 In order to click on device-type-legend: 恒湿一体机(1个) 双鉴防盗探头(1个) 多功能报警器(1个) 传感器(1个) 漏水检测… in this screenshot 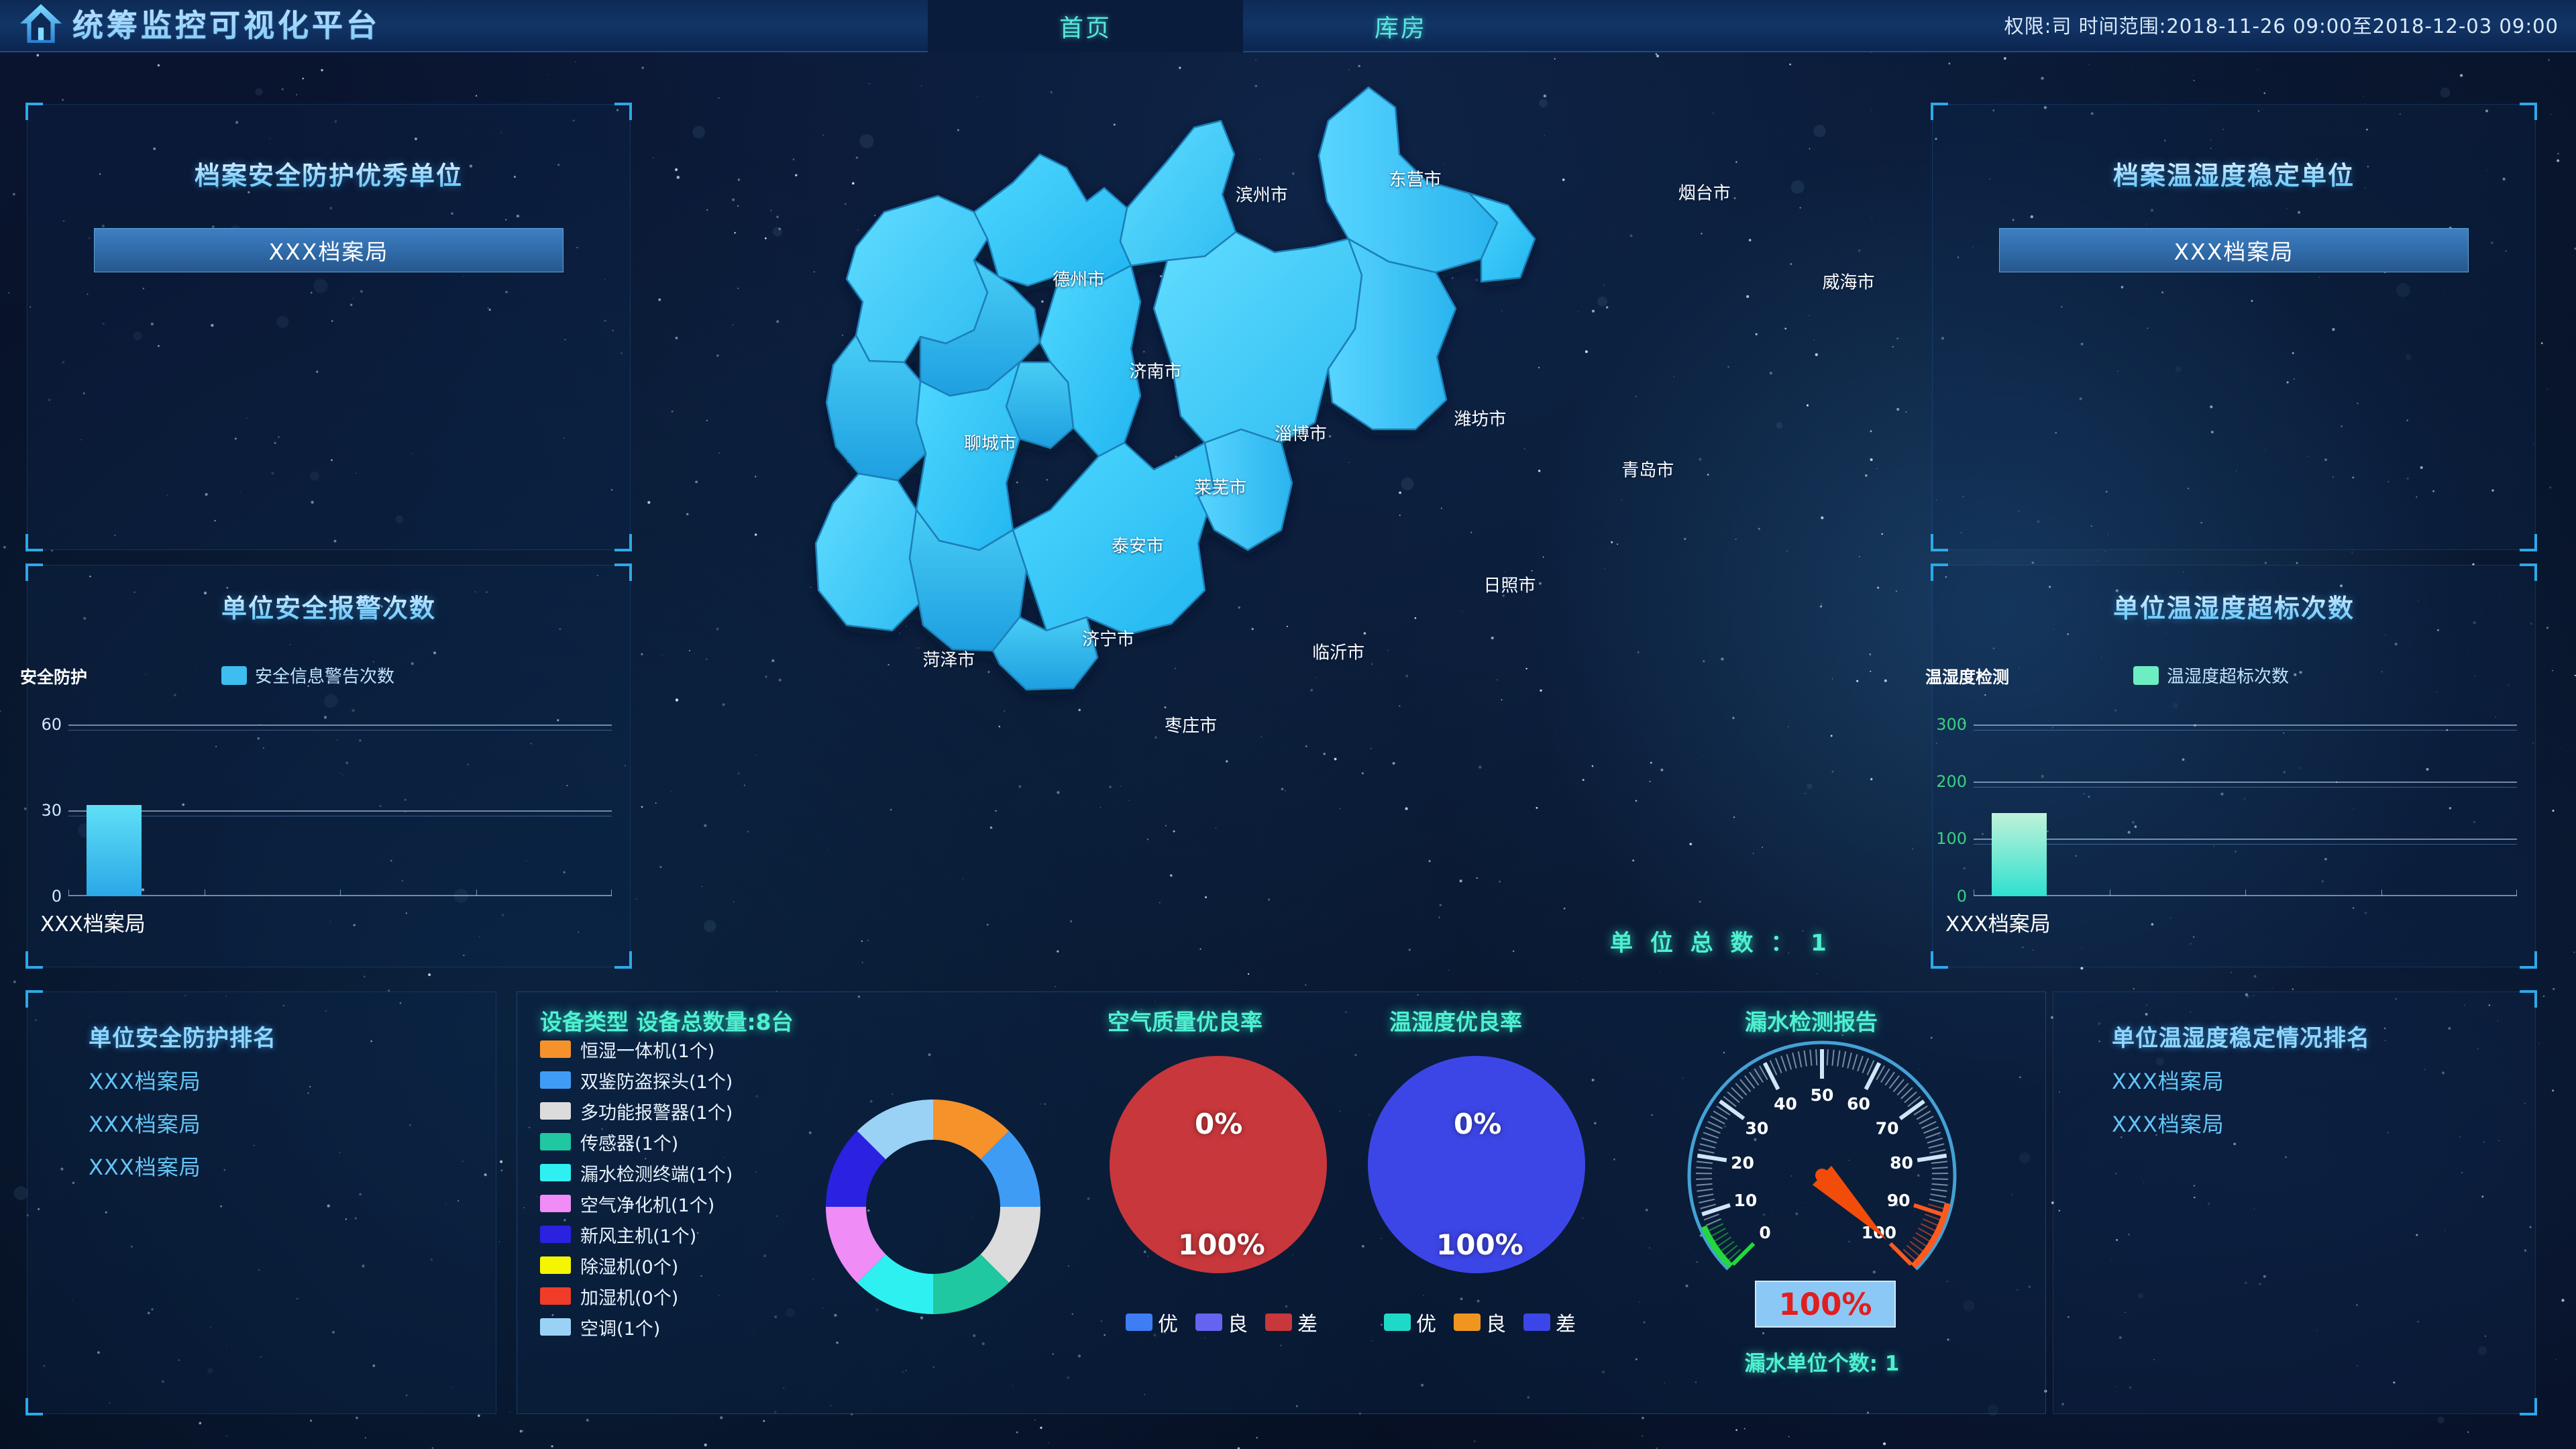, I will do `click(636, 1190)`.